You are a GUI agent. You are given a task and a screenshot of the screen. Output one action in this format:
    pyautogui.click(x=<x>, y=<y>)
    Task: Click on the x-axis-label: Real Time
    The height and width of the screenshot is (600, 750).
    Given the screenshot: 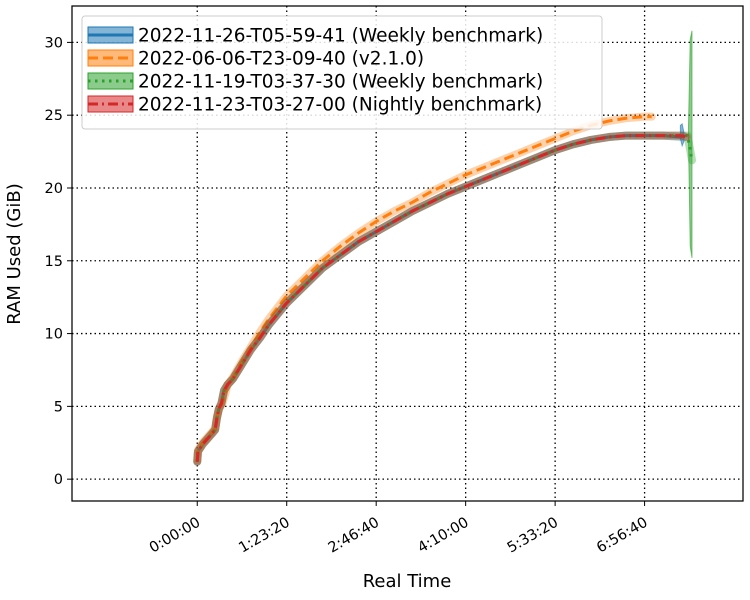 What is the action you would take?
    pyautogui.click(x=407, y=581)
    